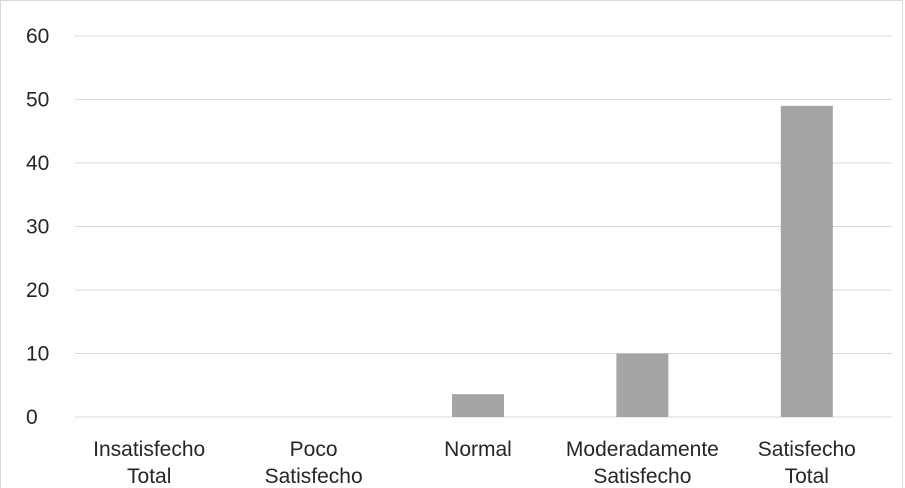 The height and width of the screenshot is (488, 905). Describe the element at coordinates (37, 100) in the screenshot. I see `y-tick-label-50: 50` at that location.